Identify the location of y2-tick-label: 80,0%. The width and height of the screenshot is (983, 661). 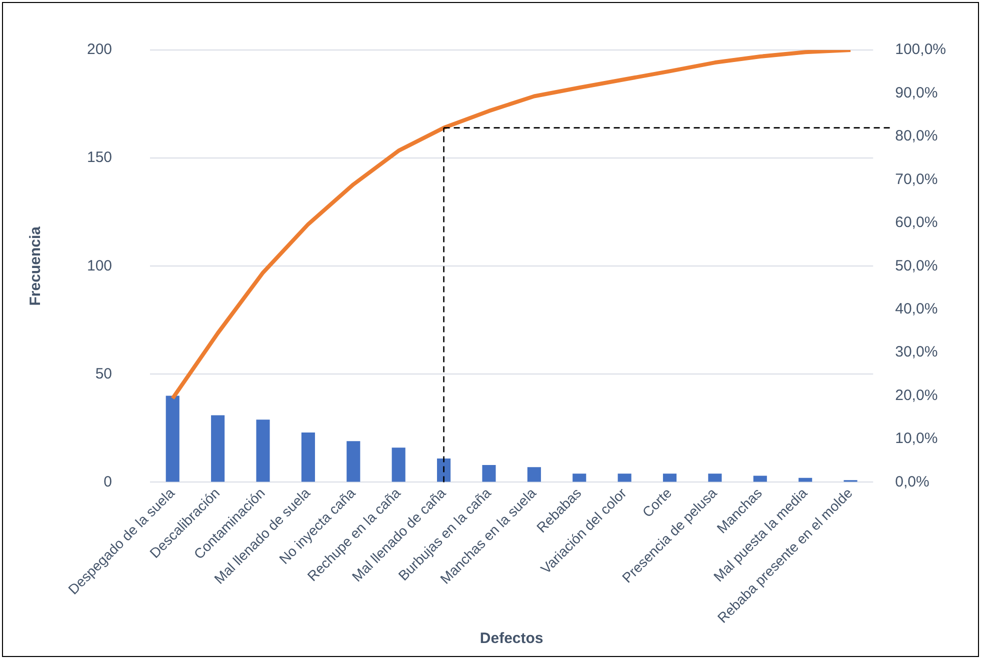
(916, 136).